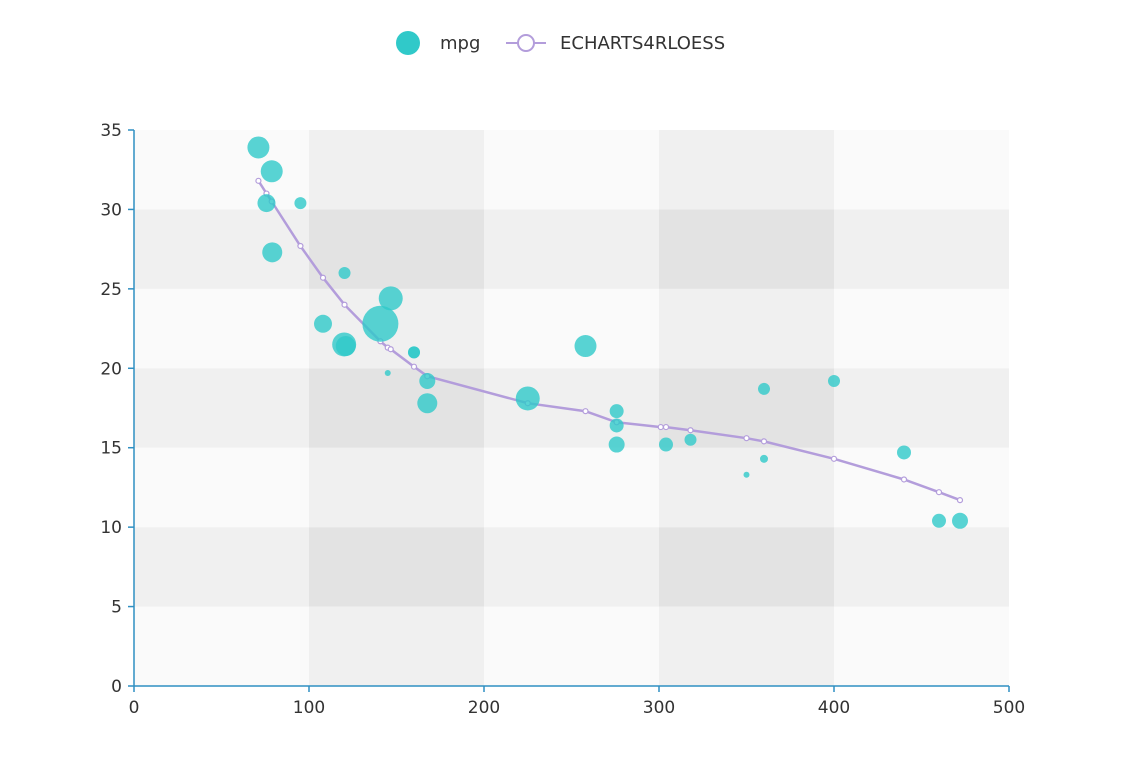  I want to click on y-tick-label: 25, so click(111, 290).